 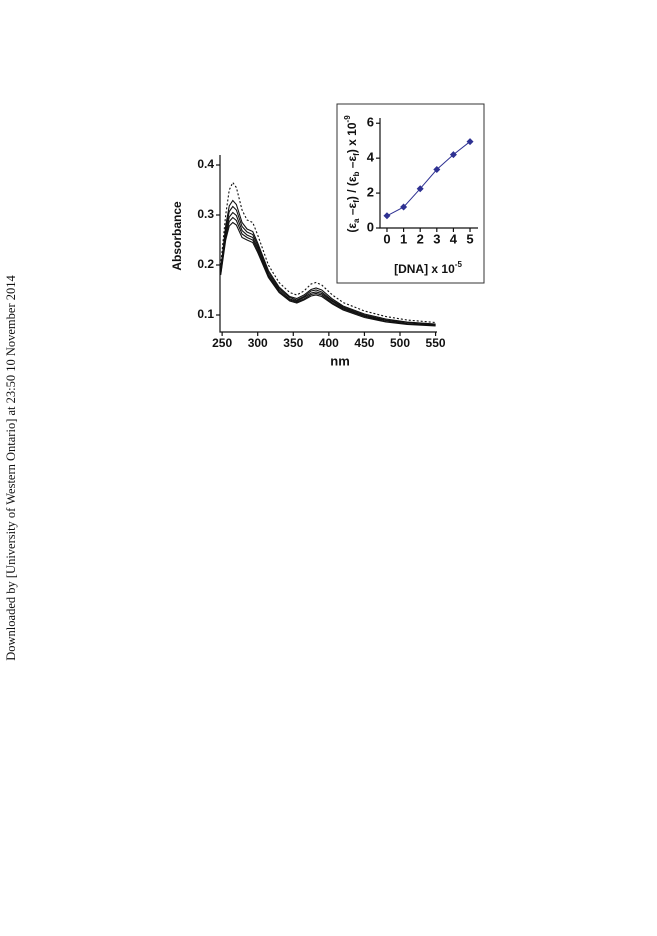 What do you see at coordinates (371, 157) in the screenshot?
I see `y-tick-label: 4` at bounding box center [371, 157].